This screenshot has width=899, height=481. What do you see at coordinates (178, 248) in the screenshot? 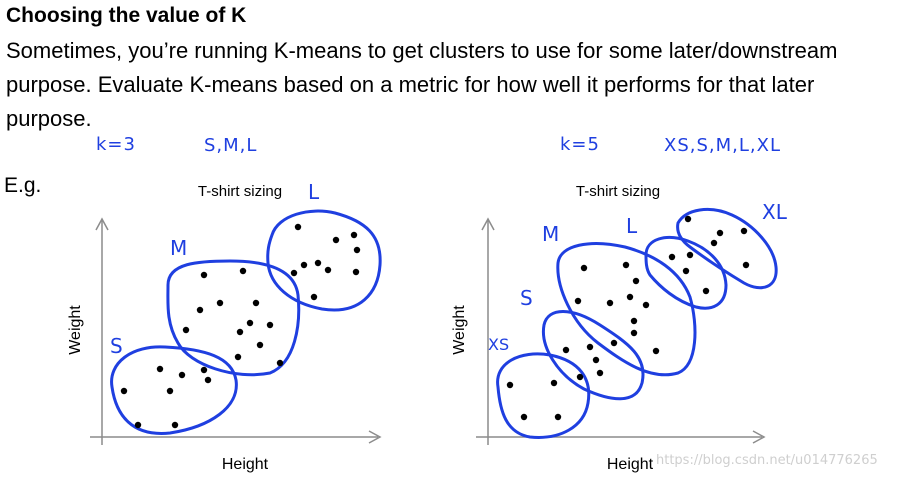
I see `left-cluster-label-m: M` at bounding box center [178, 248].